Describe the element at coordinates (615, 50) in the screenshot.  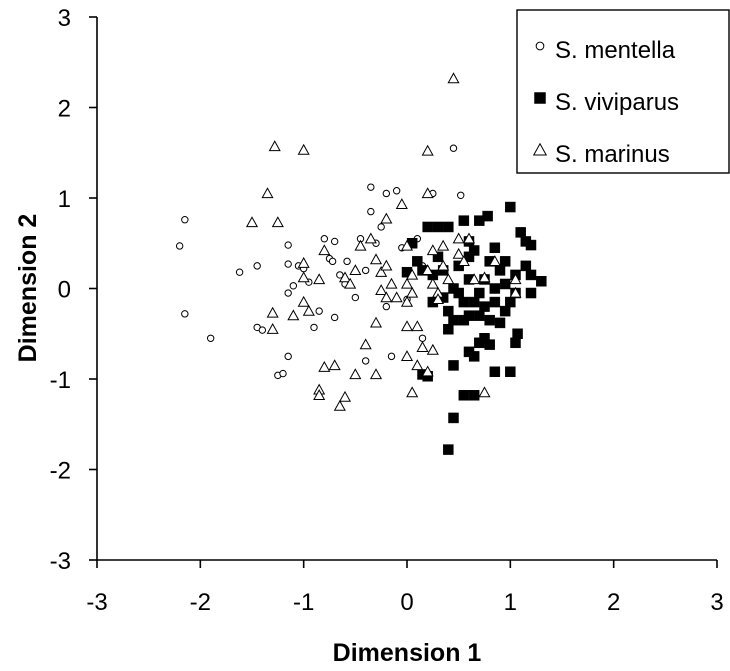
I see `legend-label-s-mentella: S. mentella` at that location.